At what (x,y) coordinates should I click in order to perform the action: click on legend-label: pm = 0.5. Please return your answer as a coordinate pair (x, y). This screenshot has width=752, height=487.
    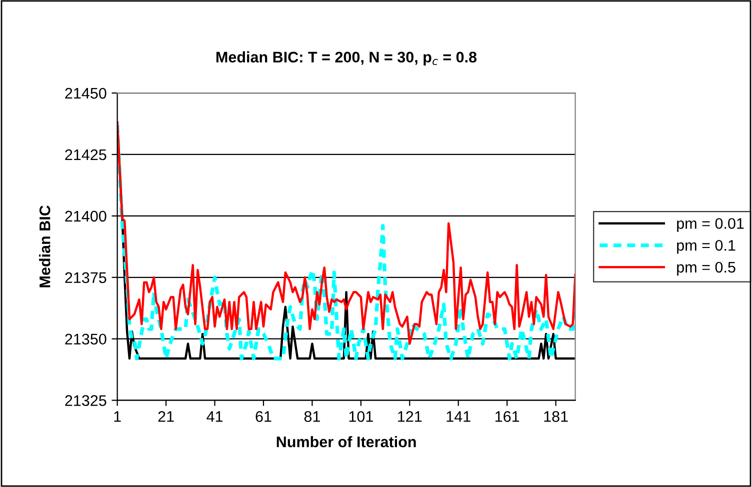
    Looking at the image, I should click on (706, 269).